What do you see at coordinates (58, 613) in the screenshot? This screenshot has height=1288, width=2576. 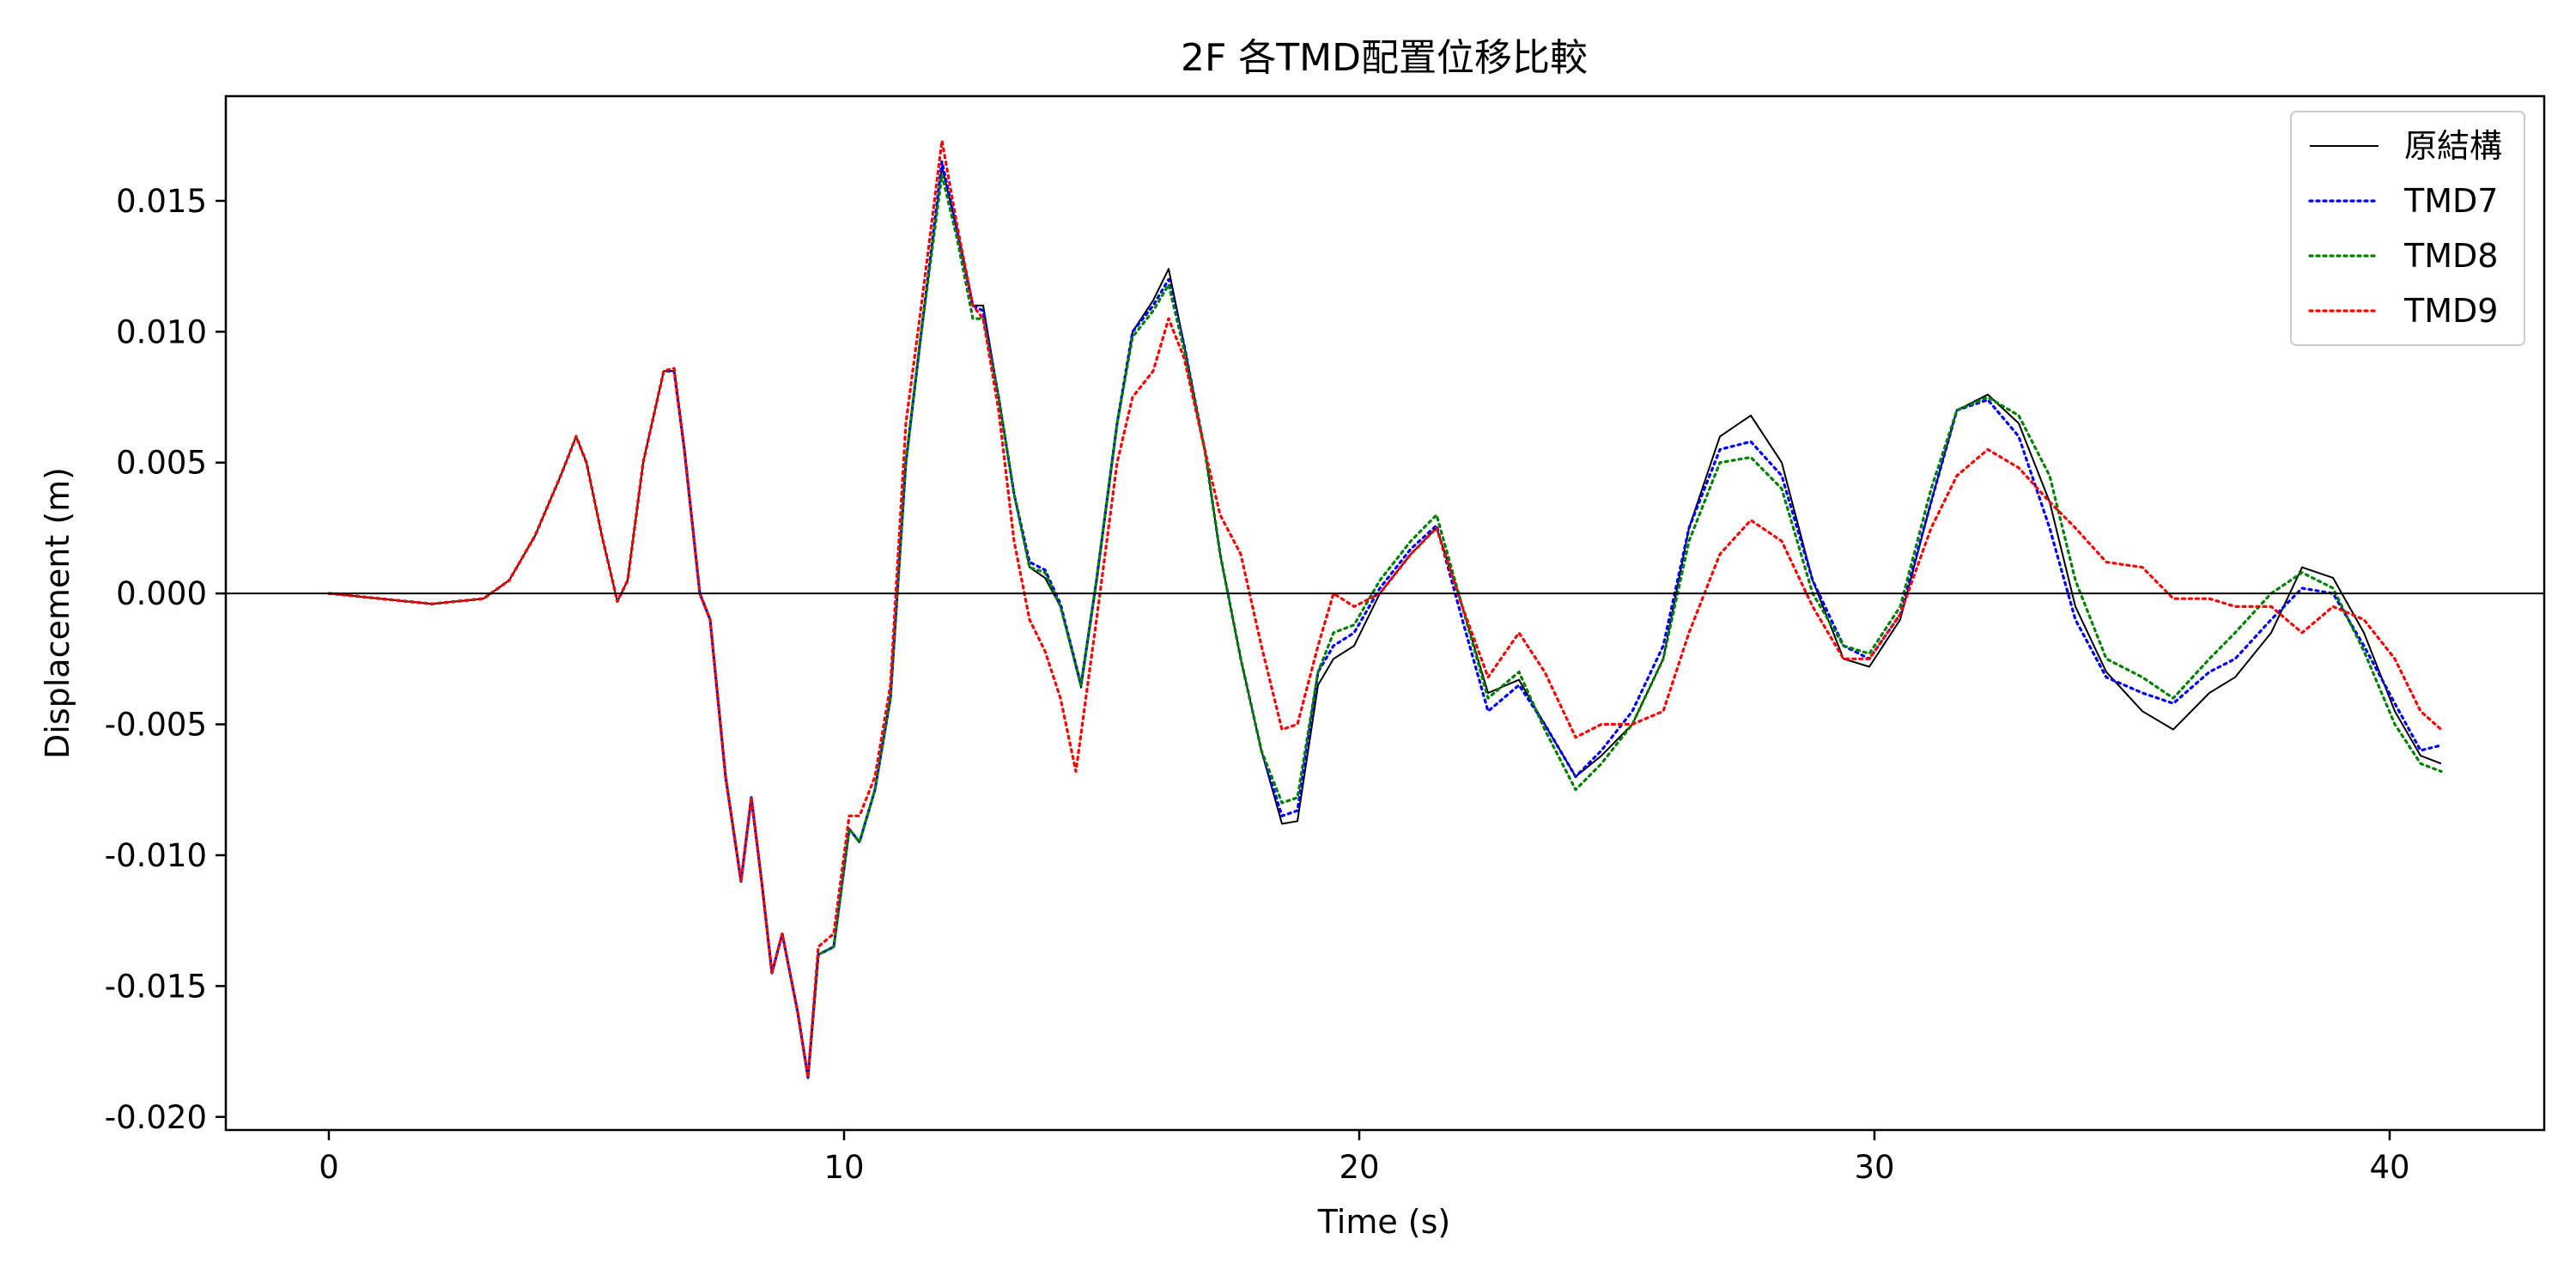 I see `y-axis-label: Displacement (m)` at bounding box center [58, 613].